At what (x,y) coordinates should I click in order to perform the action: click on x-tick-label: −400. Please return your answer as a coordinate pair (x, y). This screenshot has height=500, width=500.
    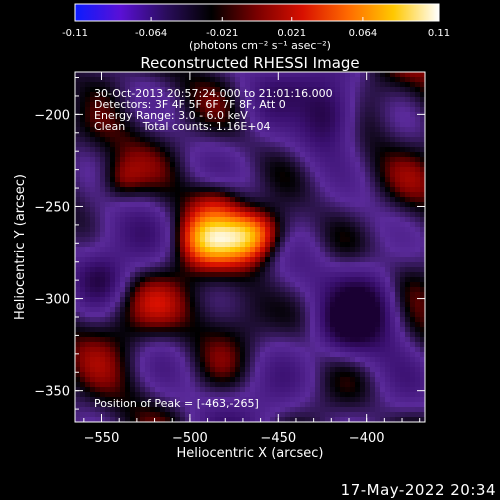
    Looking at the image, I should click on (367, 438).